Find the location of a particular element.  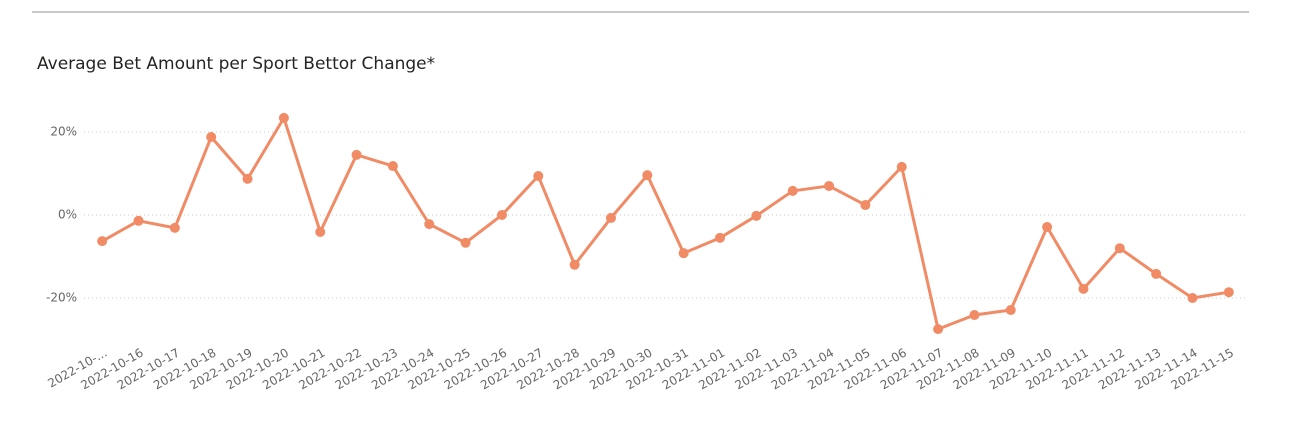

y-tick-label: -20% is located at coordinates (61, 298).